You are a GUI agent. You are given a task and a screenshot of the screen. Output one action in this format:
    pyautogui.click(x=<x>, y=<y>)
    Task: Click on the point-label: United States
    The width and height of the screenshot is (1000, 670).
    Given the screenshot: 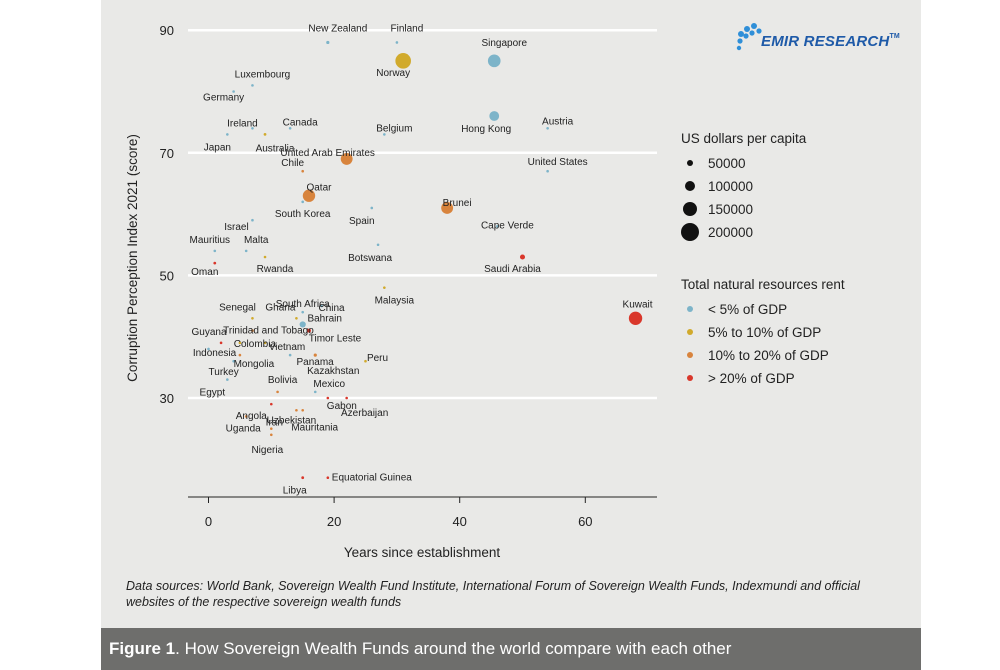 What is the action you would take?
    pyautogui.click(x=558, y=162)
    